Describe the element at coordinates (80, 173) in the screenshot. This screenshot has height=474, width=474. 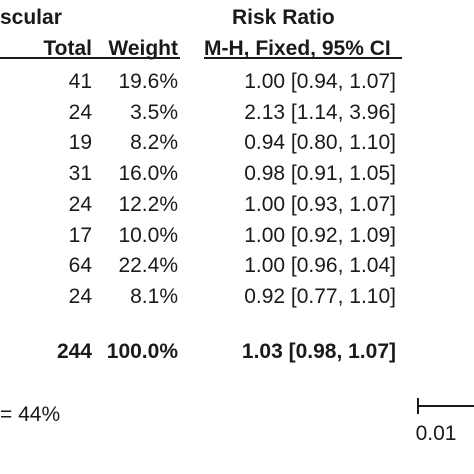
I see `row-total: 31` at that location.